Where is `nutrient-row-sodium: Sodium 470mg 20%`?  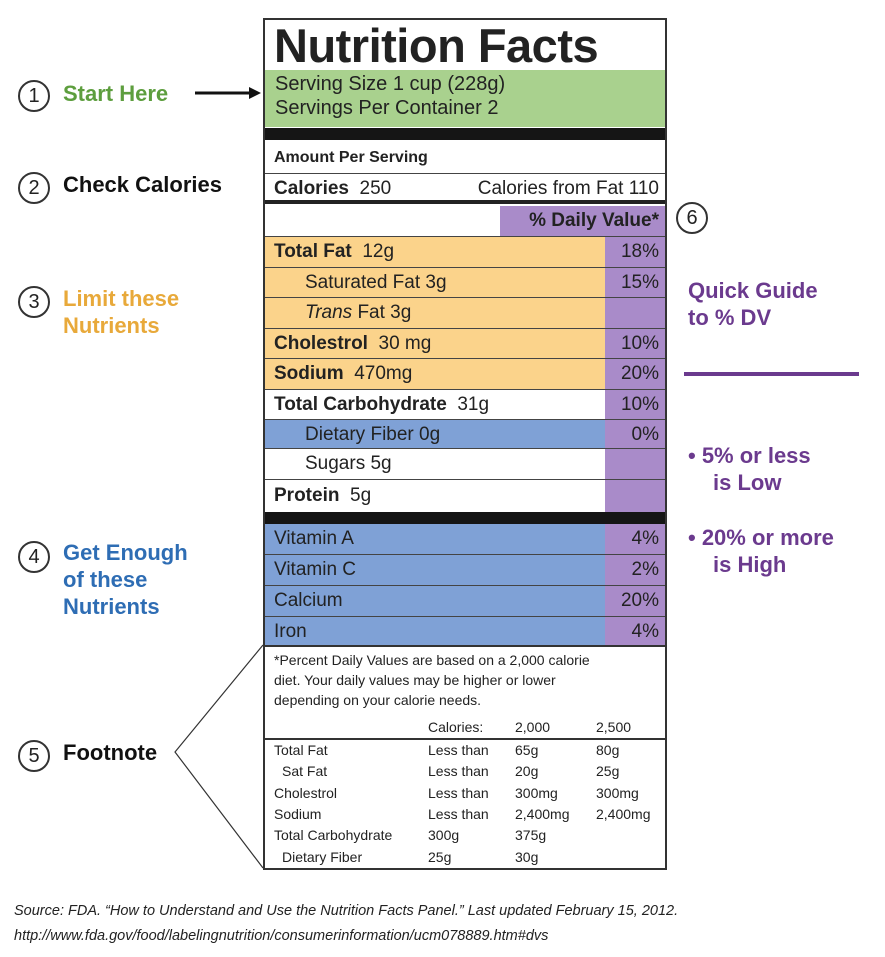
nutrient-row-sodium: Sodium 470mg 20% is located at coordinates (465, 374).